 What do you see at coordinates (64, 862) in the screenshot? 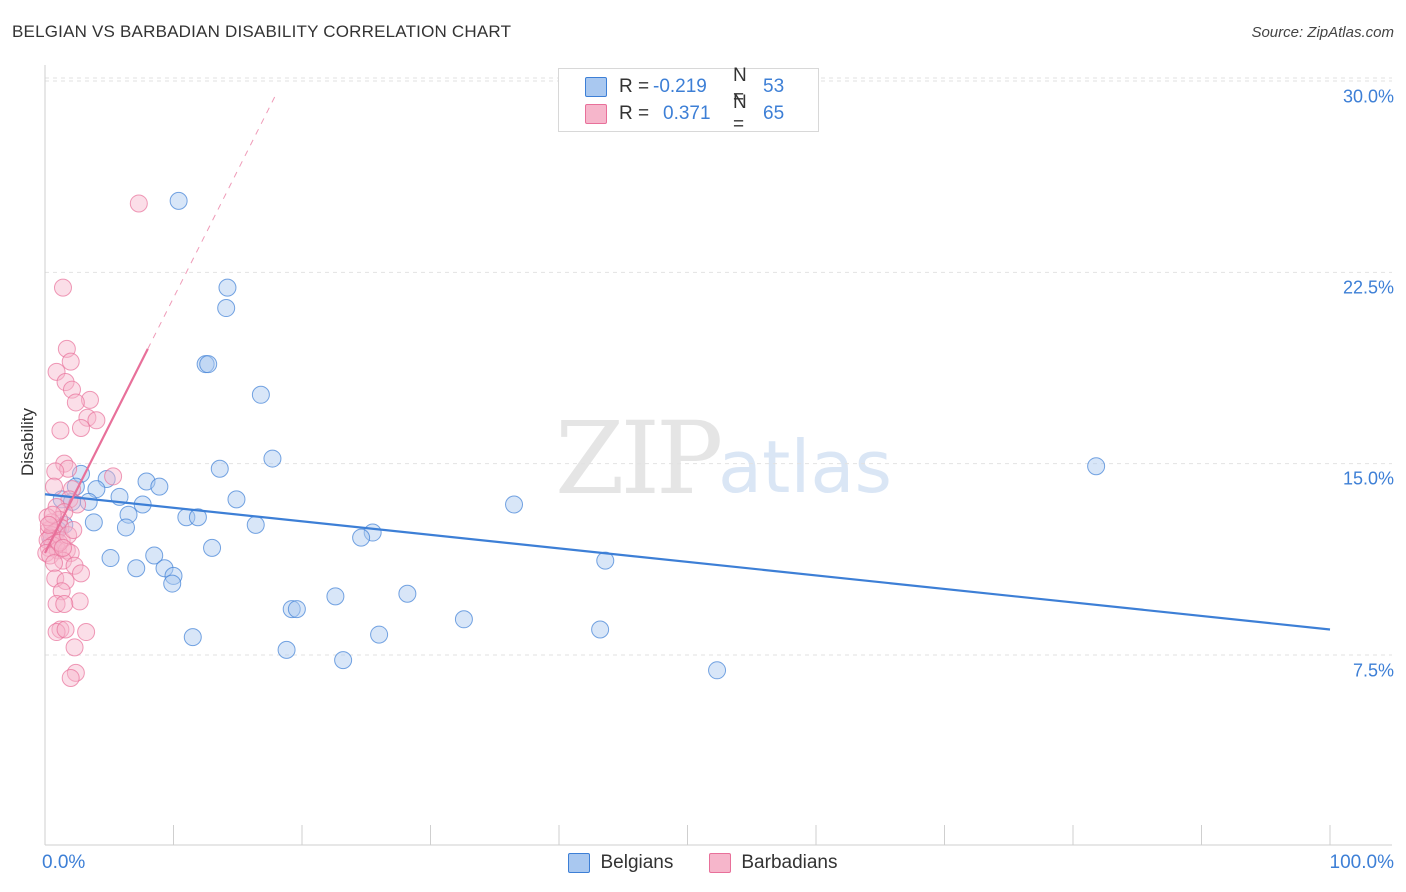
I see `x-tick-label-min: 0.0%` at bounding box center [64, 862].